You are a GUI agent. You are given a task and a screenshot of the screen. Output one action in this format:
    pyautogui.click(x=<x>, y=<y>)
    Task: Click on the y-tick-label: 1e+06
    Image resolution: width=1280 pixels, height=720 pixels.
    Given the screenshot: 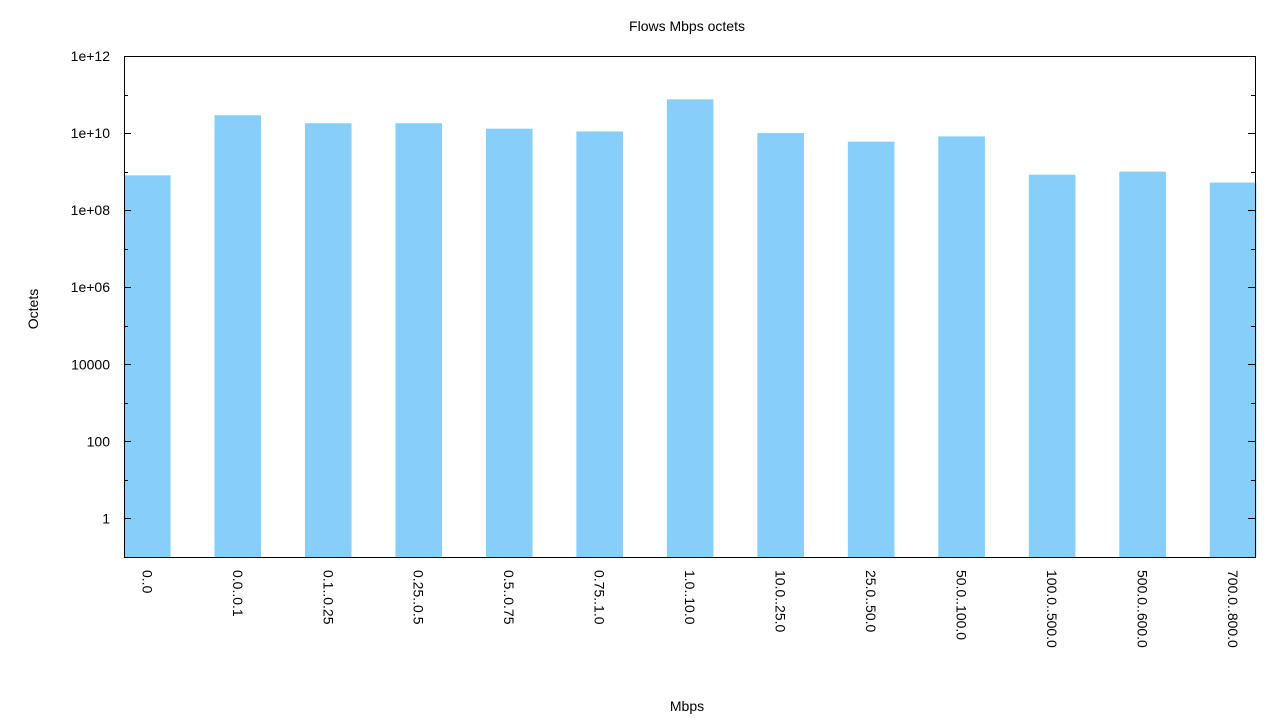 What is the action you would take?
    pyautogui.click(x=91, y=287)
    